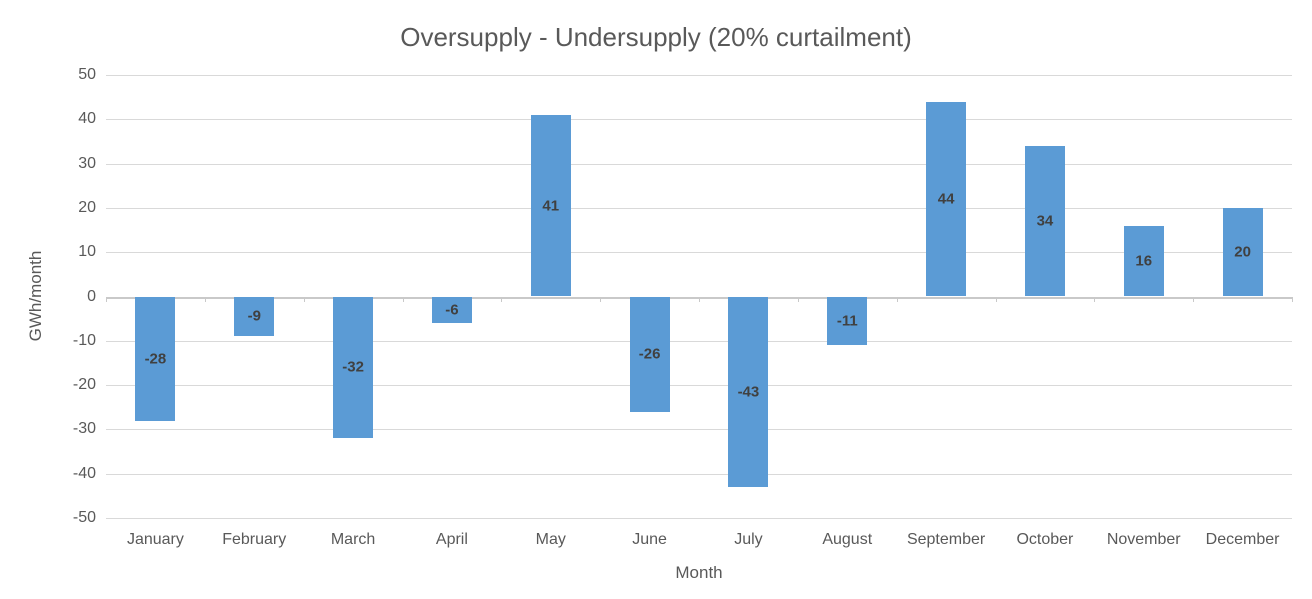 This screenshot has height=599, width=1312. I want to click on bar-value-label: -26, so click(649, 354).